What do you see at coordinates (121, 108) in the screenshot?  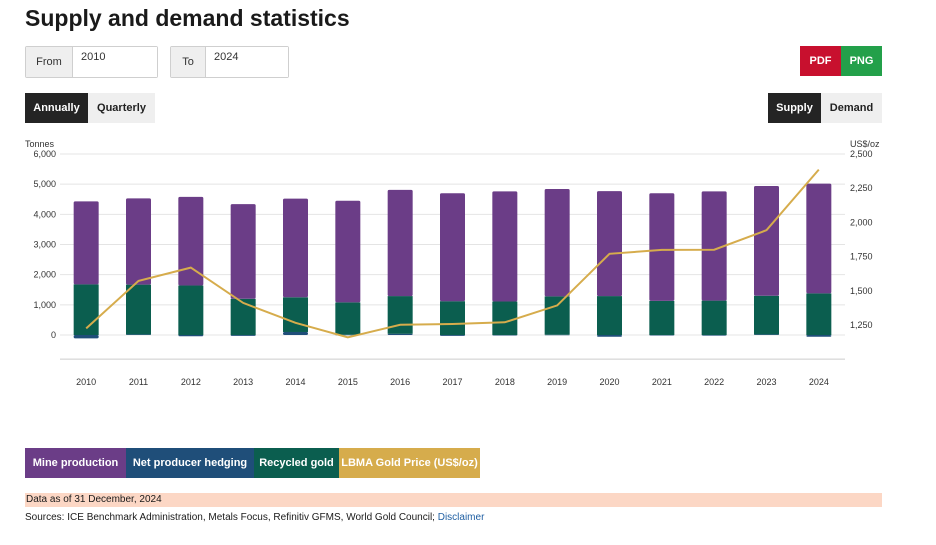 I see `quarterly-tab: Quarterly` at bounding box center [121, 108].